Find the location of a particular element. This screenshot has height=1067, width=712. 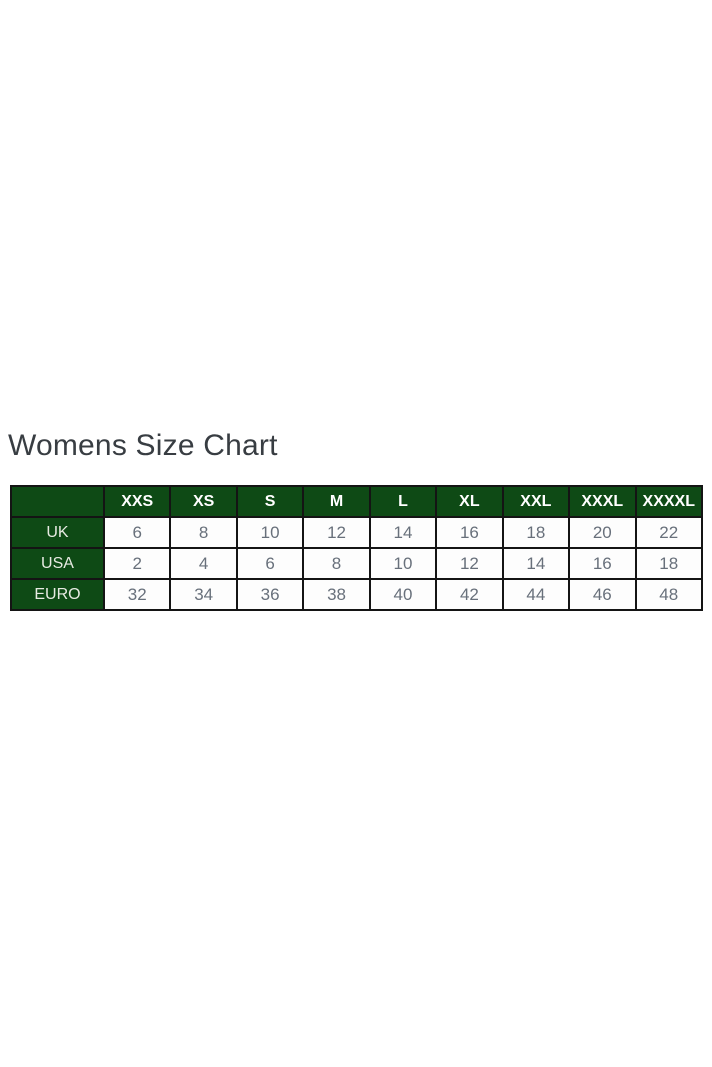

header-cell-xxxxl: XXXXL is located at coordinates (668, 501).